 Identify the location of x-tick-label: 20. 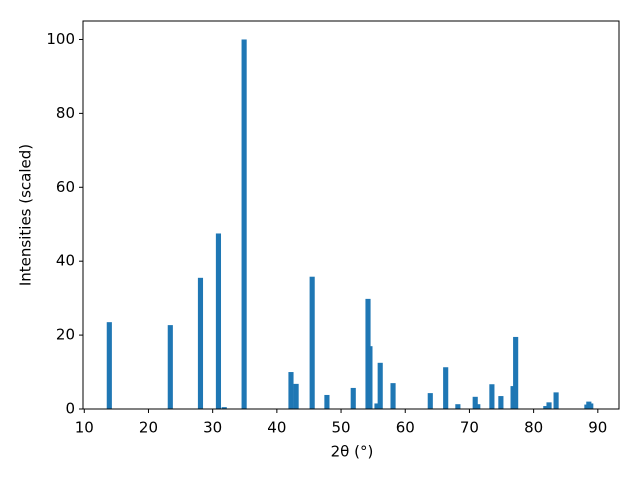
(148, 428).